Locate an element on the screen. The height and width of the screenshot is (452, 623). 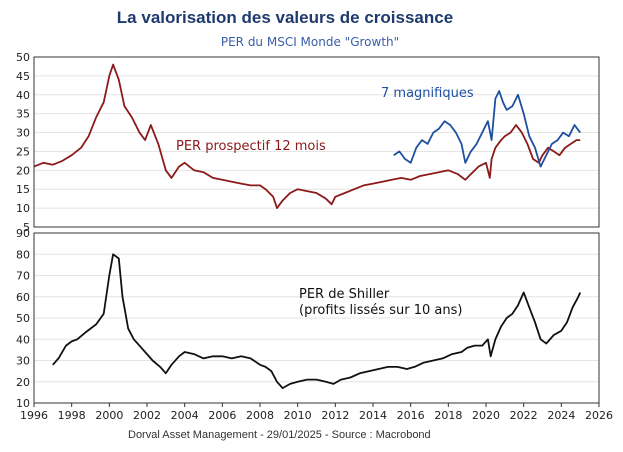
top-y-axis-ticks: 5 10 15 20 25 30 35 40 45 50 is located at coordinates (23, 142).